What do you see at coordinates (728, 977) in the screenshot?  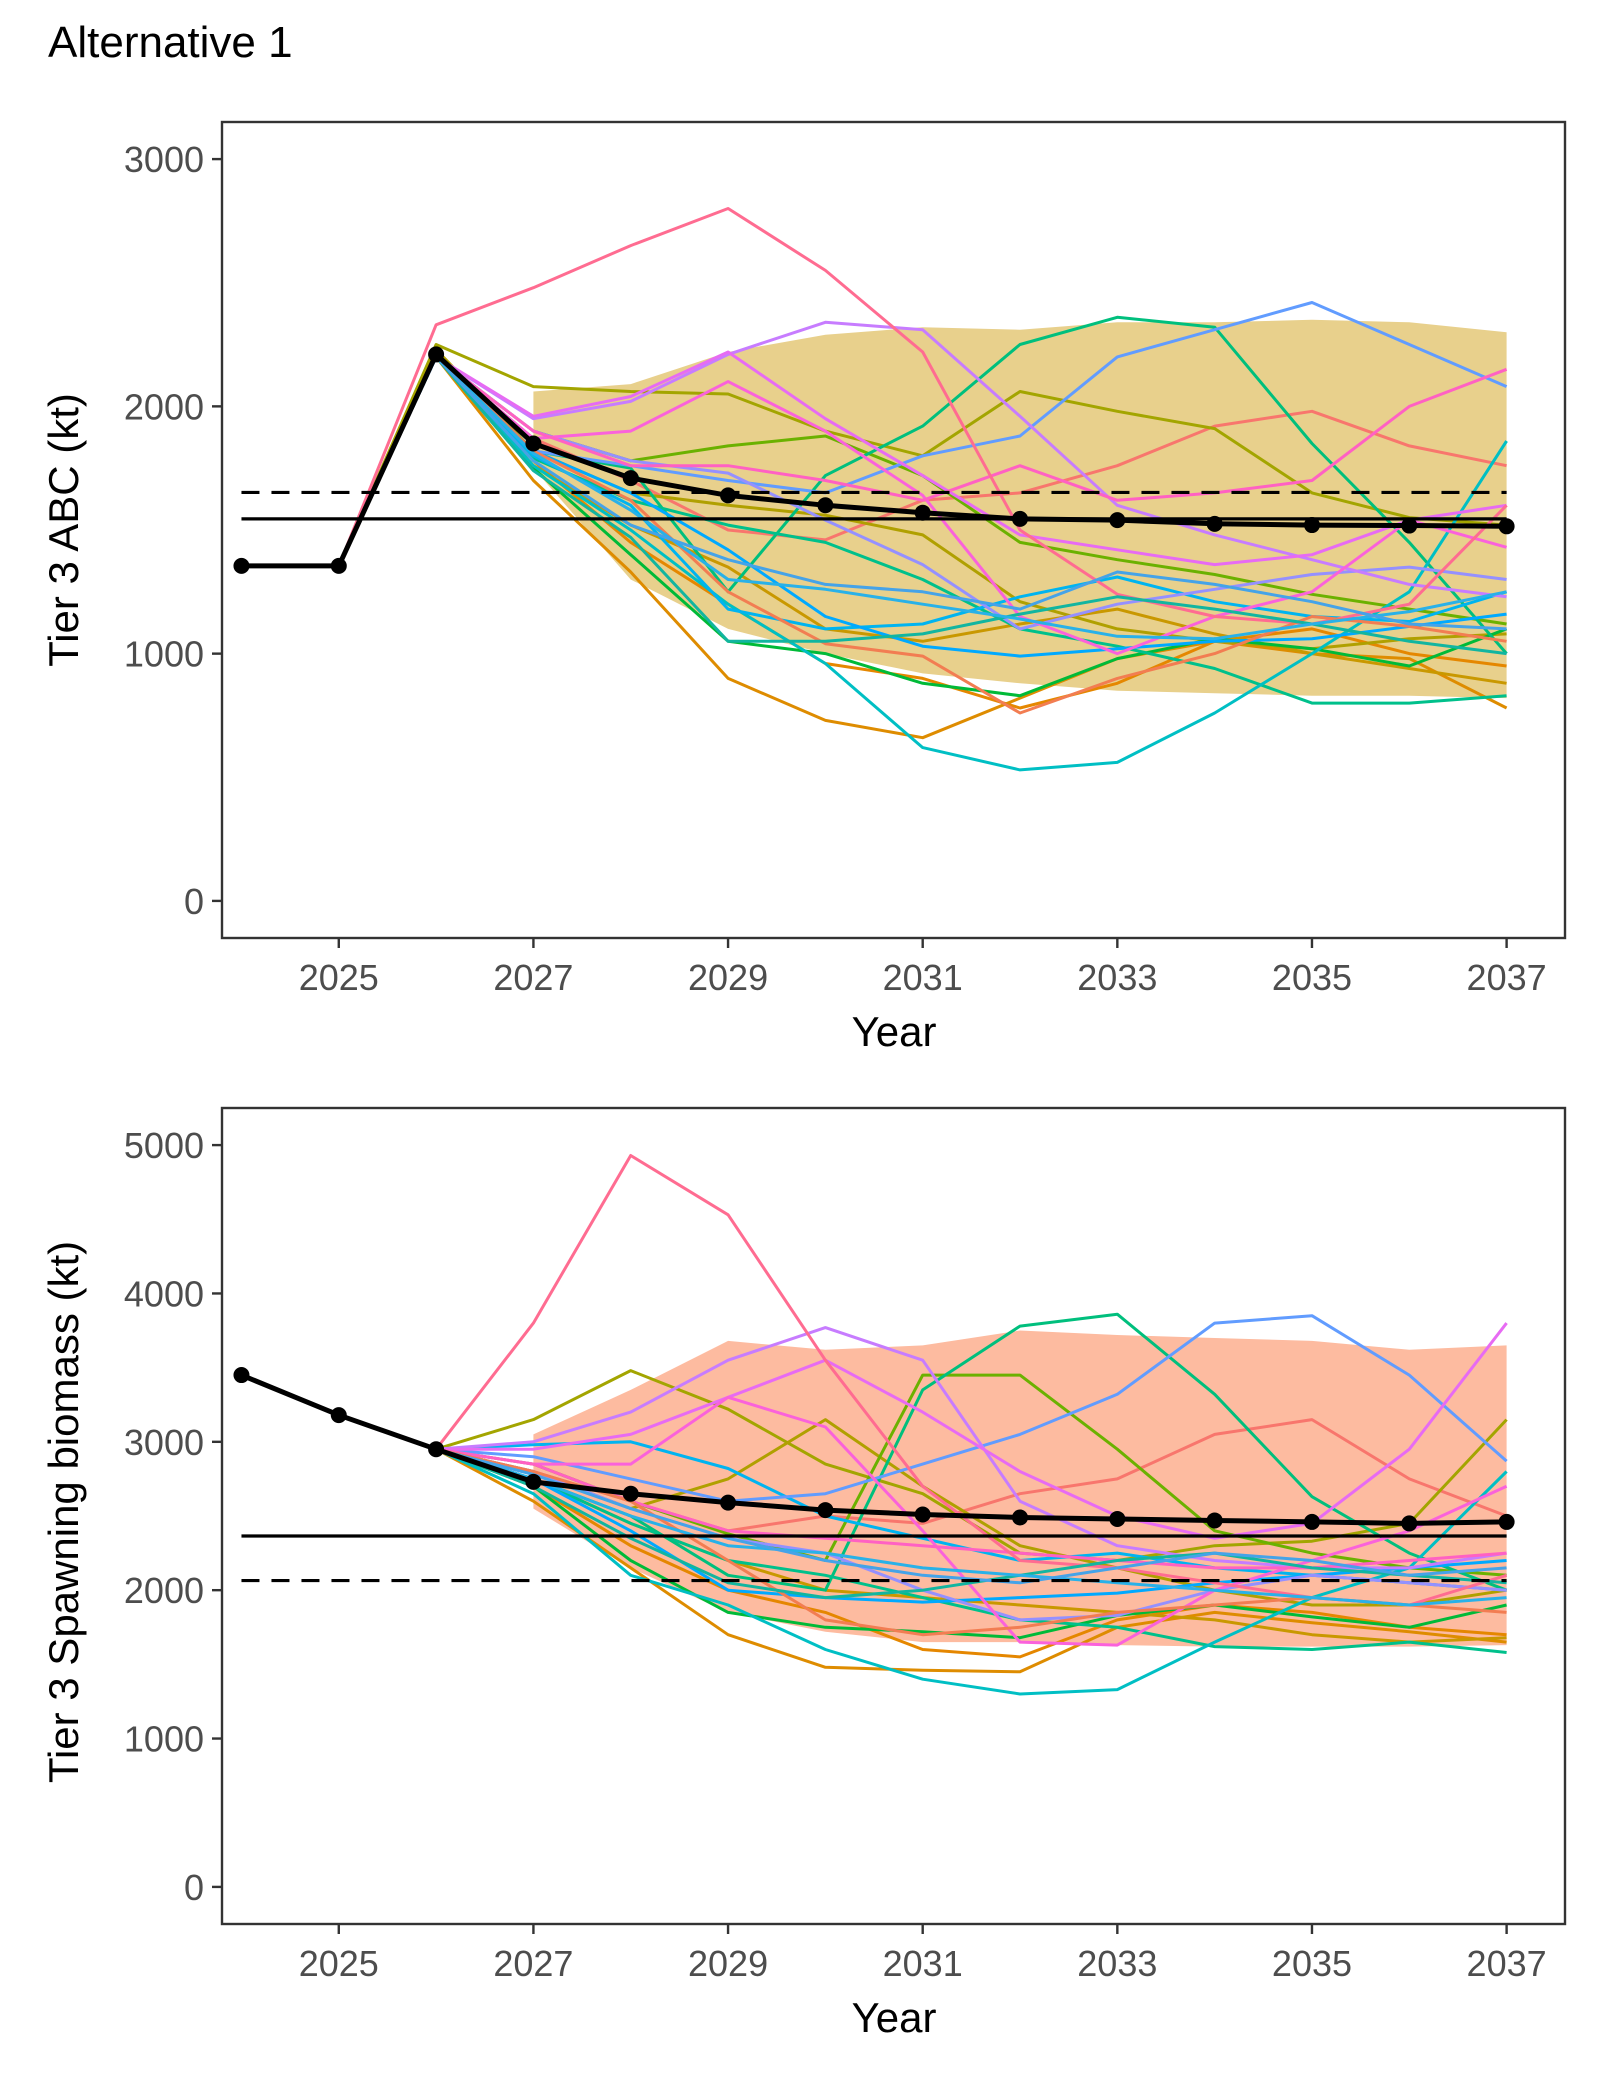 I see `abc-x-tick-label: 2029` at bounding box center [728, 977].